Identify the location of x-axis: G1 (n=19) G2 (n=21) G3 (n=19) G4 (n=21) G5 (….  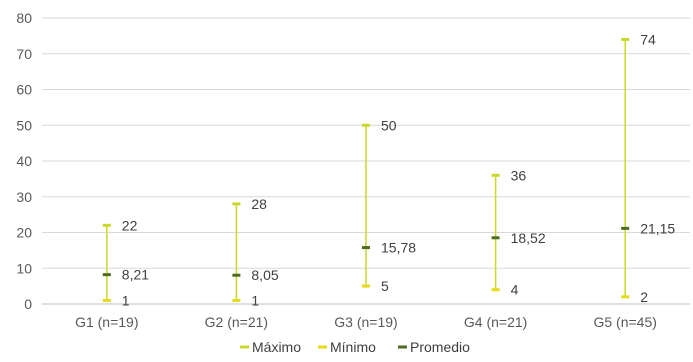
(366, 316).